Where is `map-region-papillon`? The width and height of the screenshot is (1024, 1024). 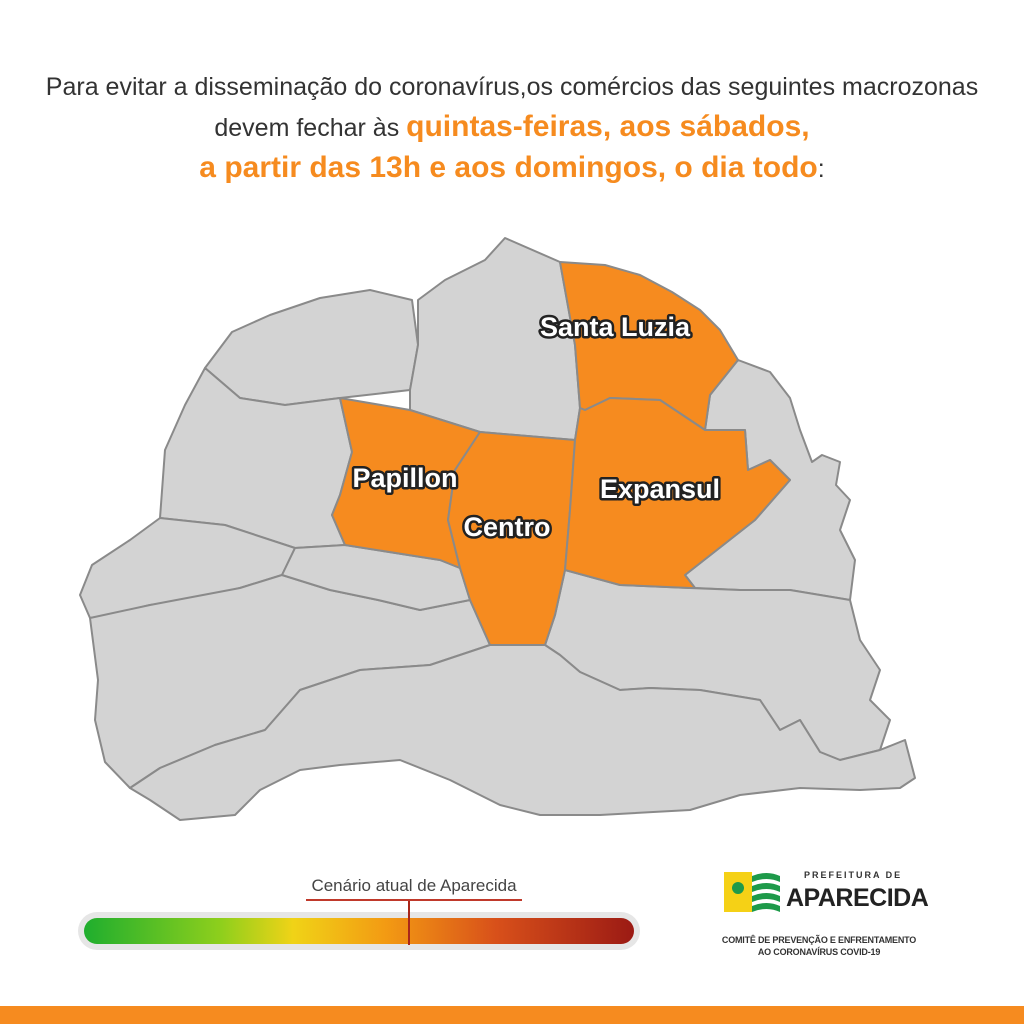 map-region-papillon is located at coordinates (406, 483).